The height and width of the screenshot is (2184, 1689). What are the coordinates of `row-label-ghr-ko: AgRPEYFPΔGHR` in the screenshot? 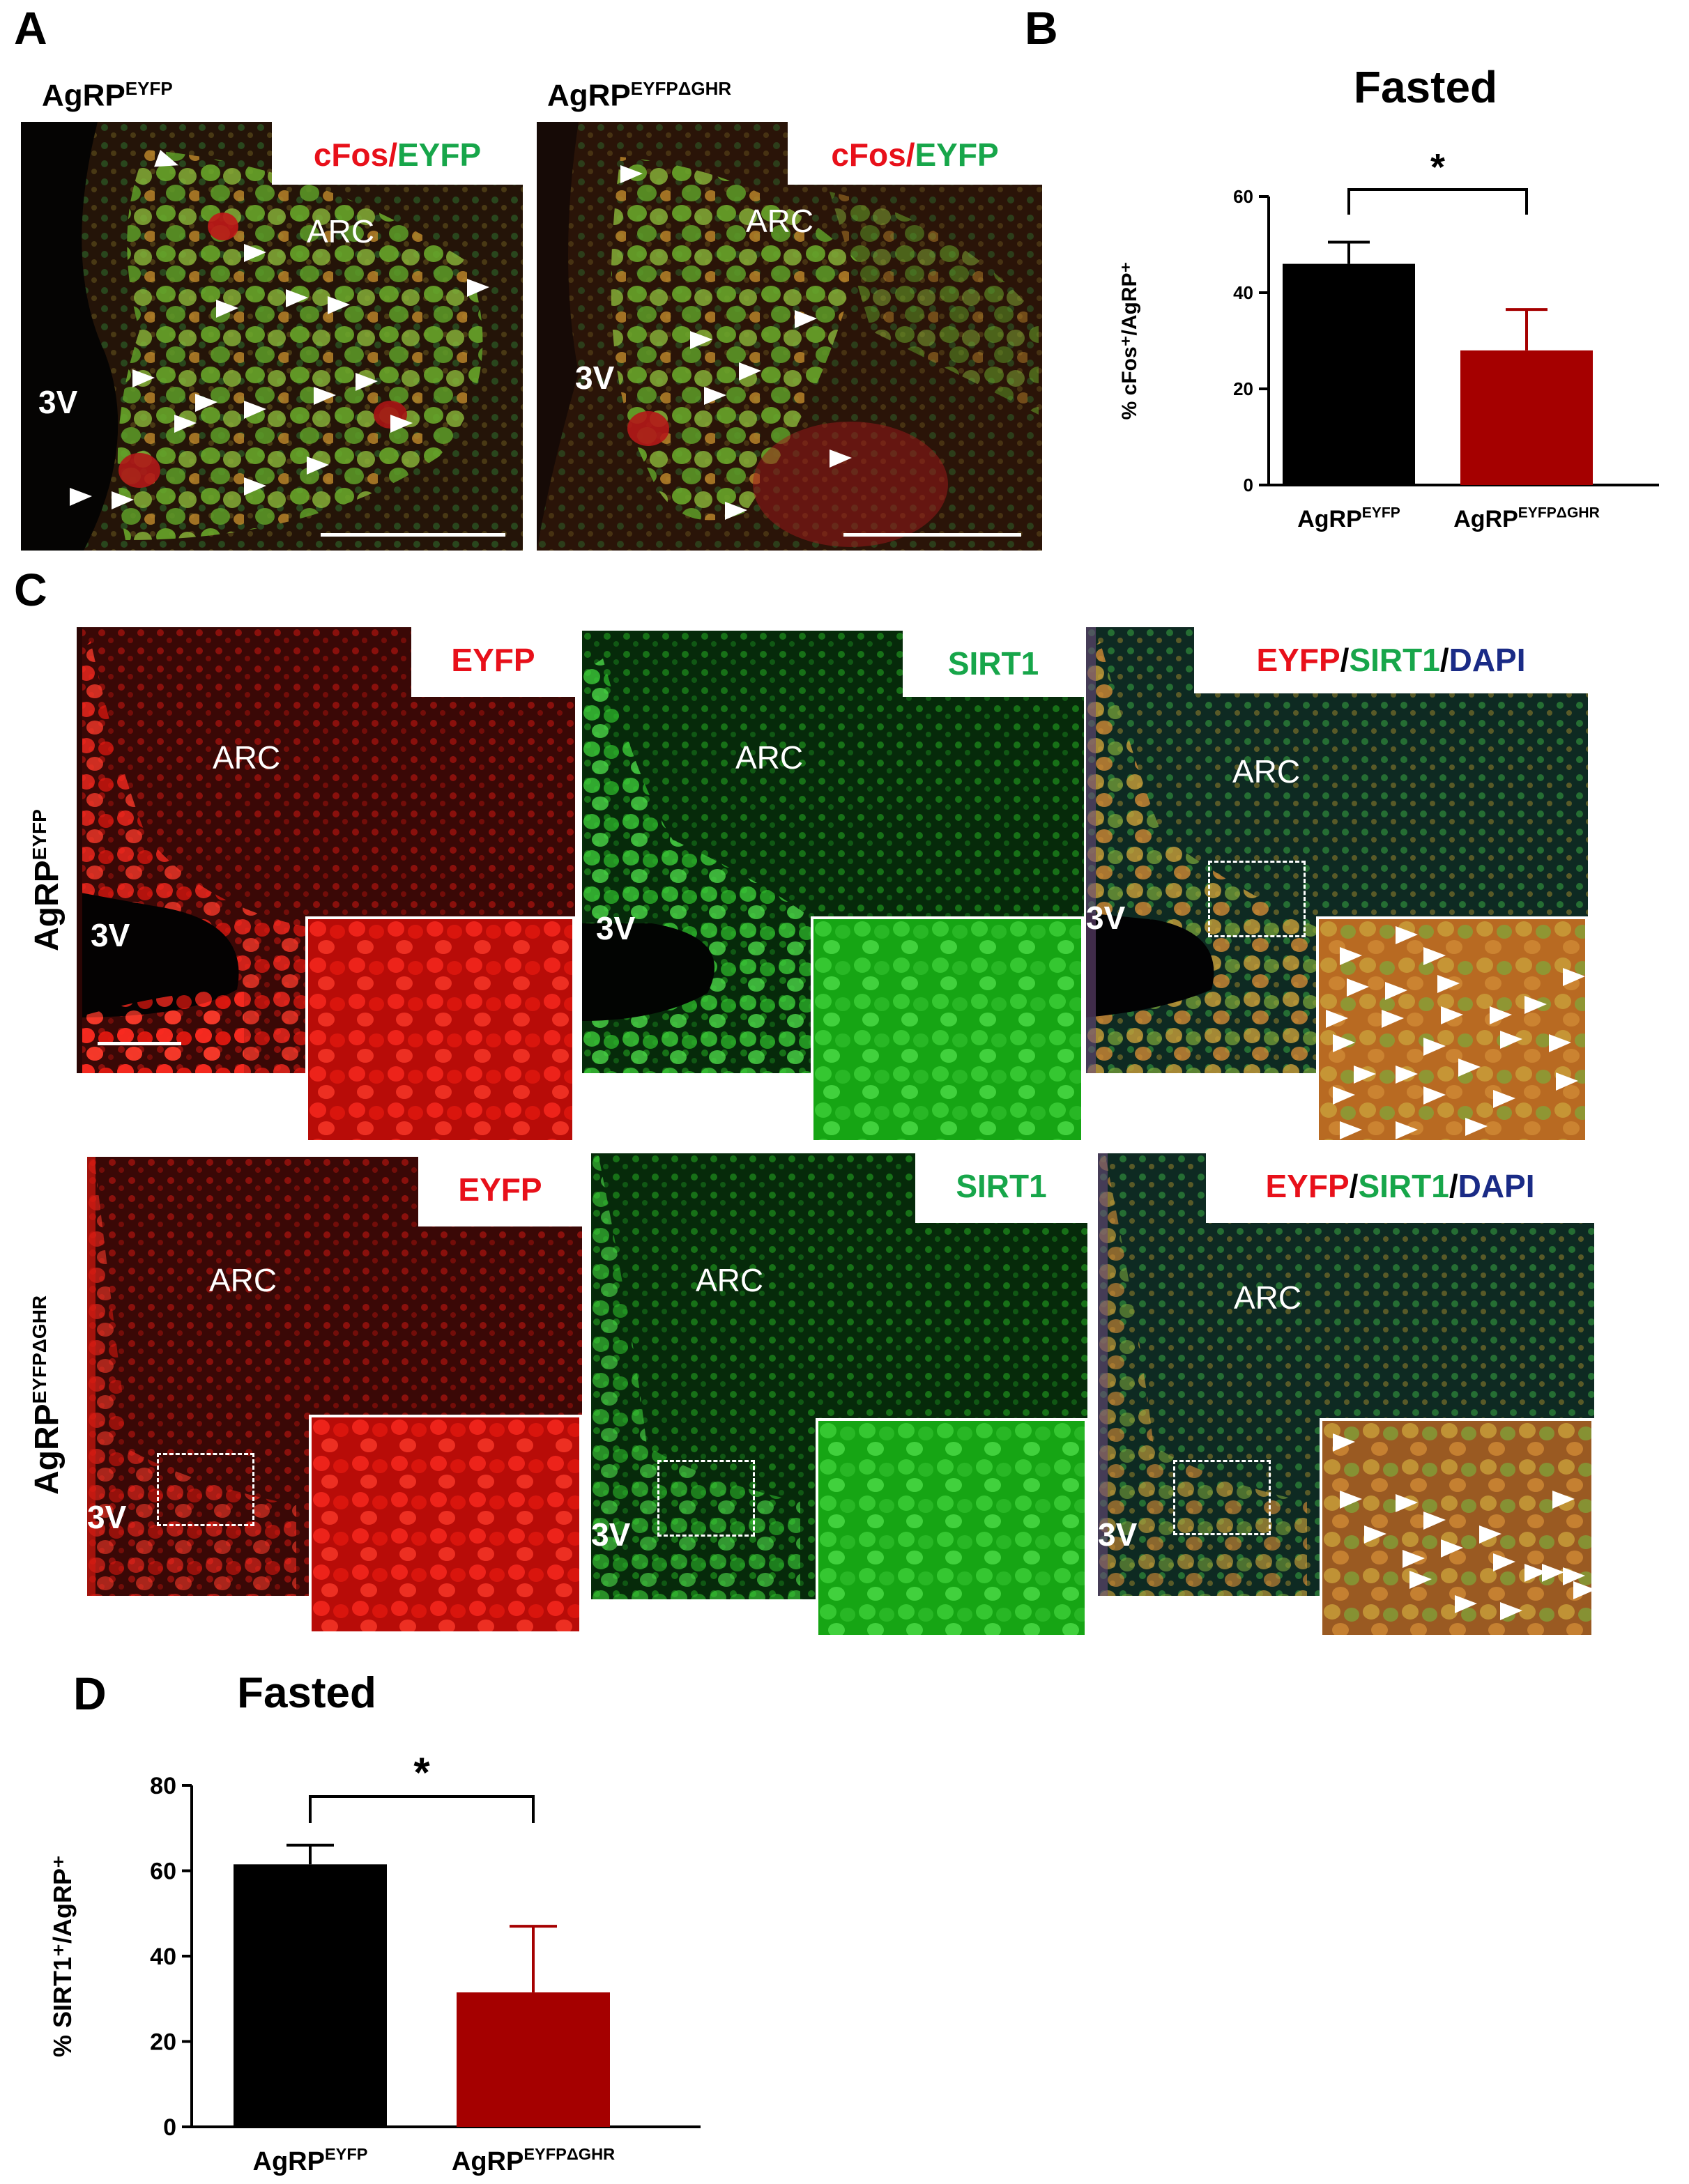 It's located at (47, 1395).